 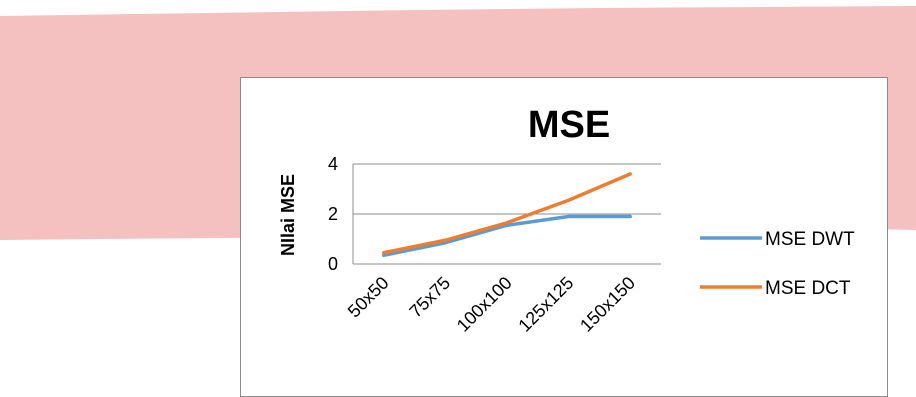 What do you see at coordinates (333, 214) in the screenshot?
I see `y-tick-label: 2` at bounding box center [333, 214].